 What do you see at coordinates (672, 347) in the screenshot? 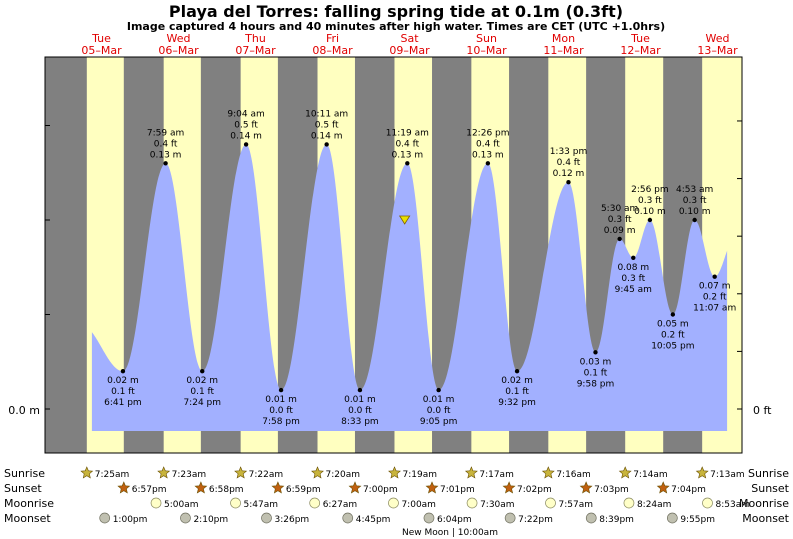
I see `tide-label-time: 10:05 pm` at bounding box center [672, 347].